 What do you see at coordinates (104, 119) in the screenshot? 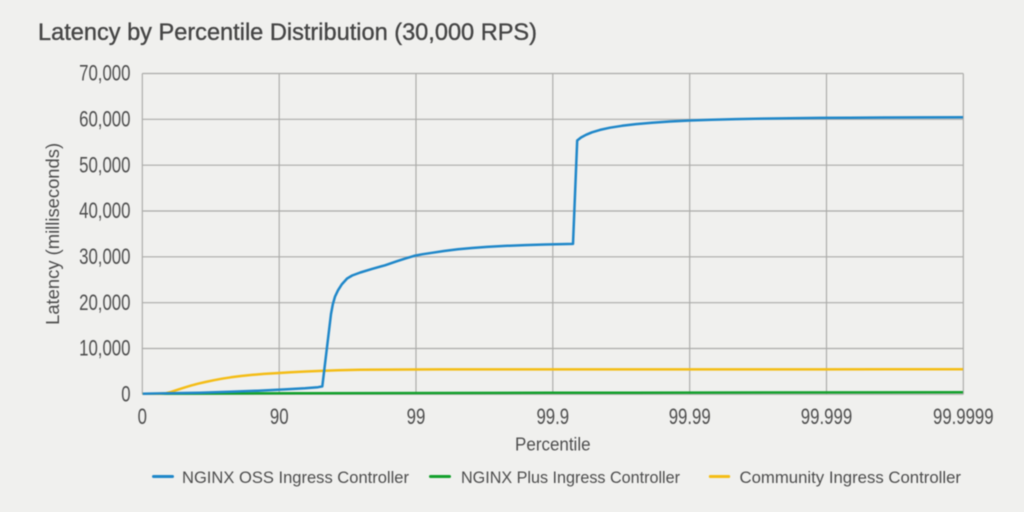
I see `svg-text: 60,000` at bounding box center [104, 119].